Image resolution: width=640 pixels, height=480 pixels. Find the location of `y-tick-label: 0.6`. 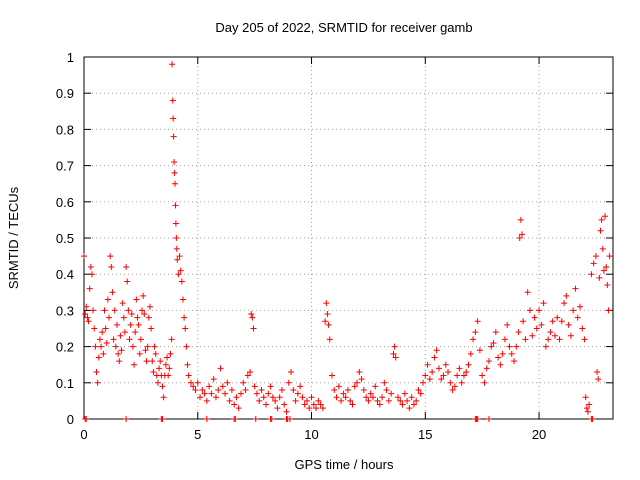

y-tick-label: 0.6 is located at coordinates (65, 202).